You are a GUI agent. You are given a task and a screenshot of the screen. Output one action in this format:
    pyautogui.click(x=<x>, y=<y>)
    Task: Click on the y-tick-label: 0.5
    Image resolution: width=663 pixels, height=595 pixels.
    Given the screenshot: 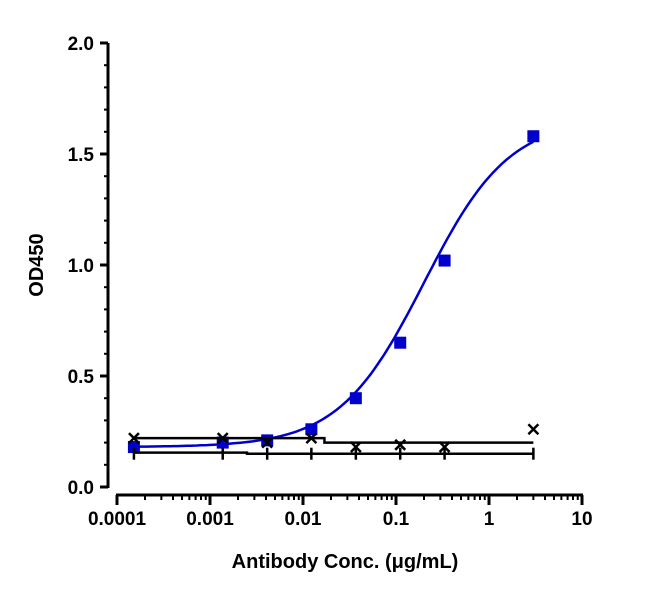 What is the action you would take?
    pyautogui.click(x=81, y=377)
    